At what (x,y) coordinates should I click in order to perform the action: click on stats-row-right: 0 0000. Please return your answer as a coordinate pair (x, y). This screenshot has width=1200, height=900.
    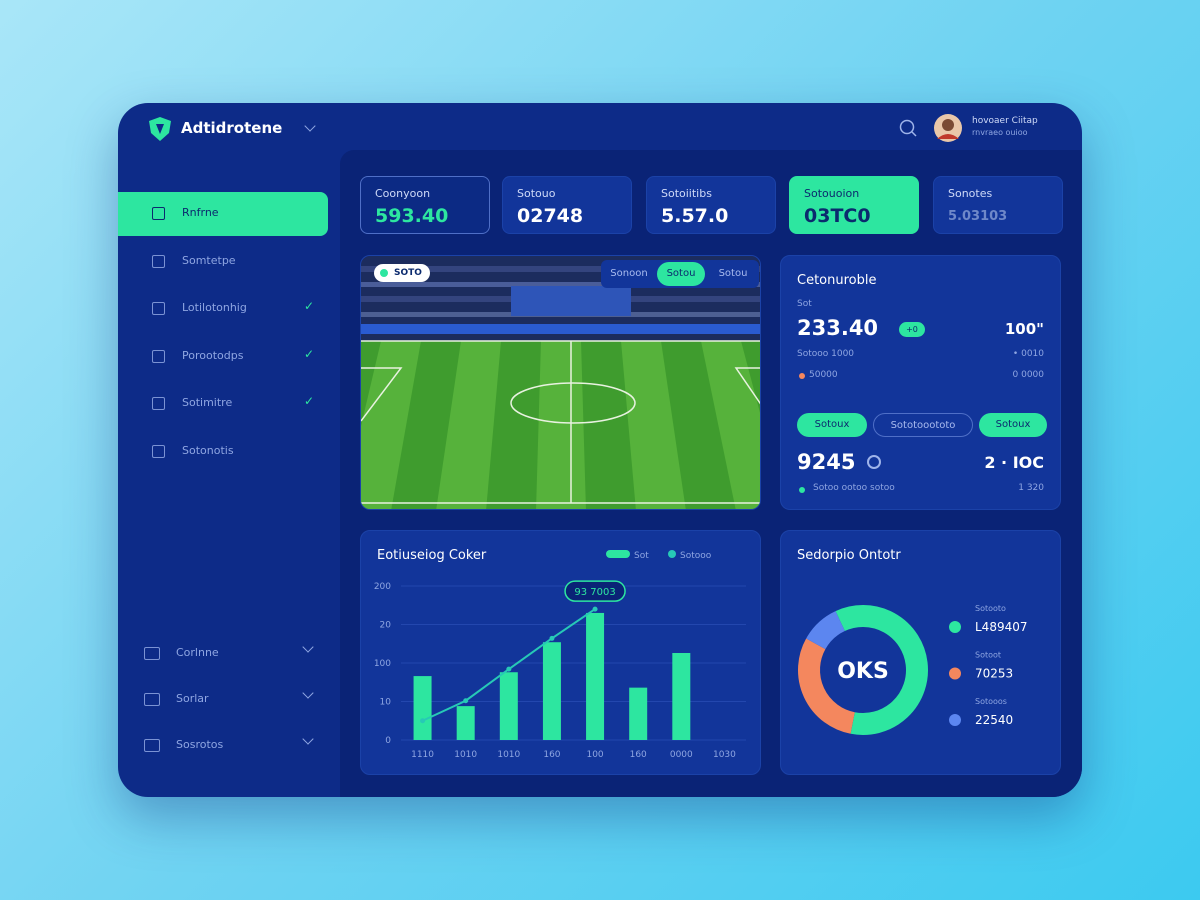
    Looking at the image, I should click on (1028, 375).